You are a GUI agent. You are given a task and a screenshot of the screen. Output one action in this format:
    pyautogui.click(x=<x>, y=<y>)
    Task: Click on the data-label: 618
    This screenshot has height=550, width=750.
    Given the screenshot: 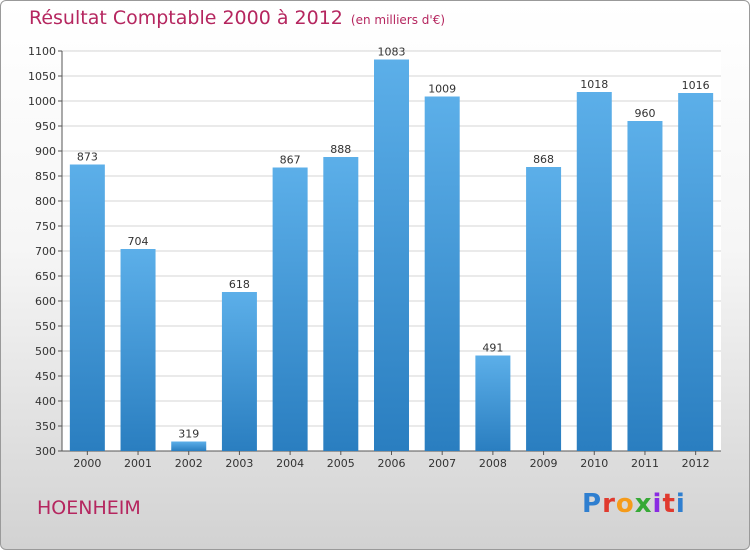 What is the action you would take?
    pyautogui.click(x=239, y=284)
    